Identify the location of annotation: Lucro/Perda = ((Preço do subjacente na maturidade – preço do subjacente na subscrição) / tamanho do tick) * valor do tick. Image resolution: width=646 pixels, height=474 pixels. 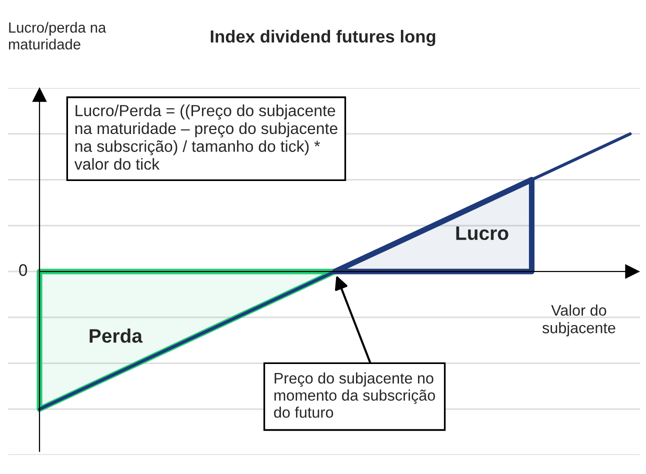
(206, 137).